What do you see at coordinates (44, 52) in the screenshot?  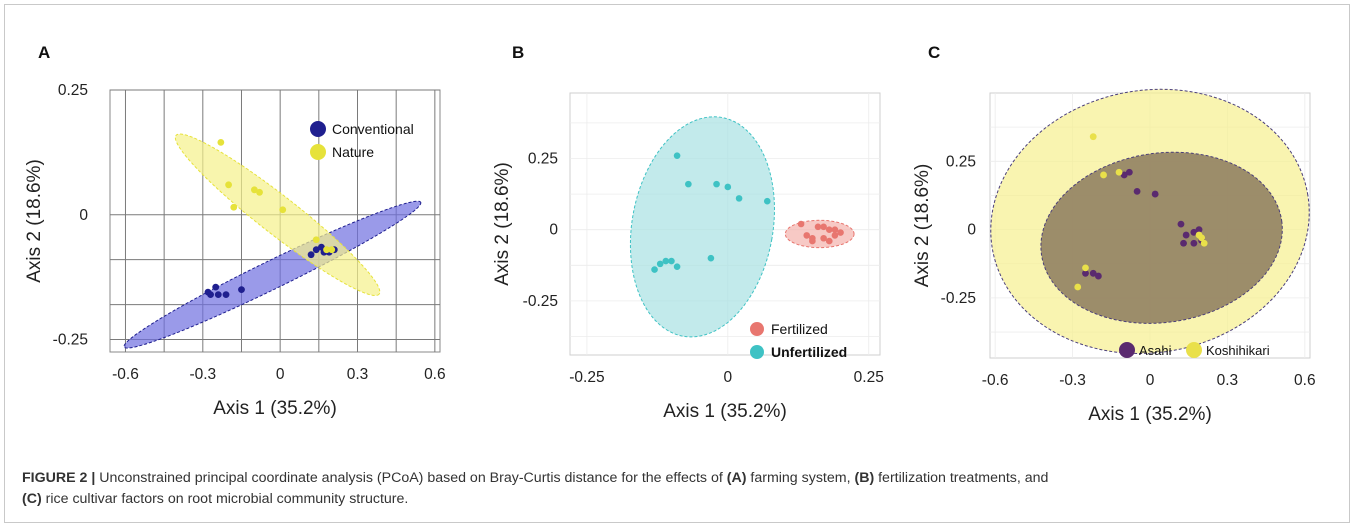 I see `panel-label: A` at bounding box center [44, 52].